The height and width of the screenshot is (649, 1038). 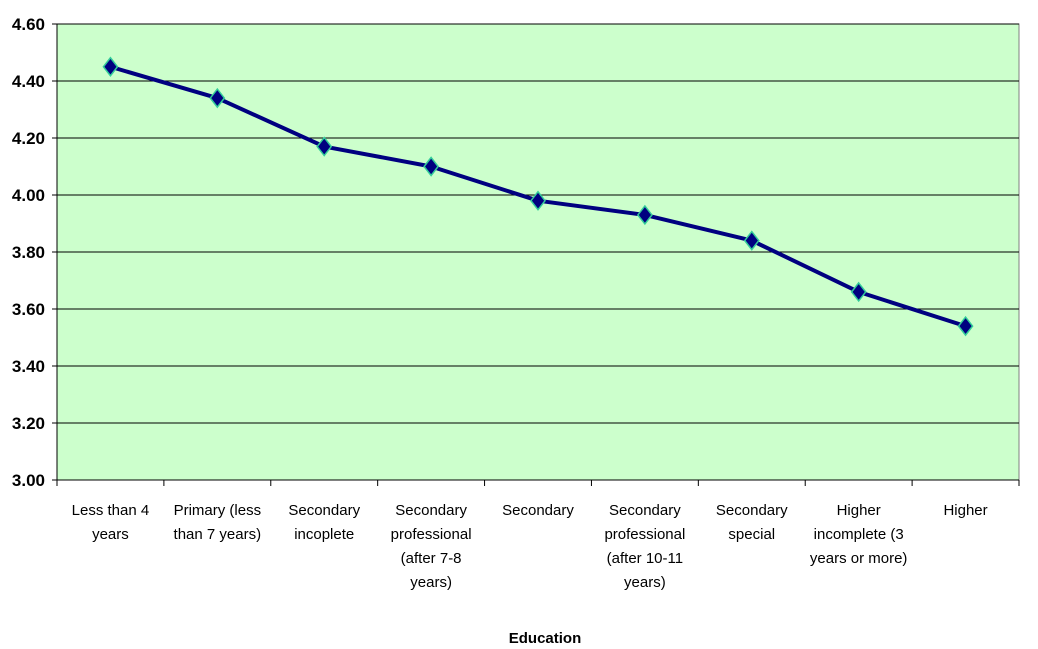 I want to click on y-tick-label: 3.20, so click(x=28, y=423).